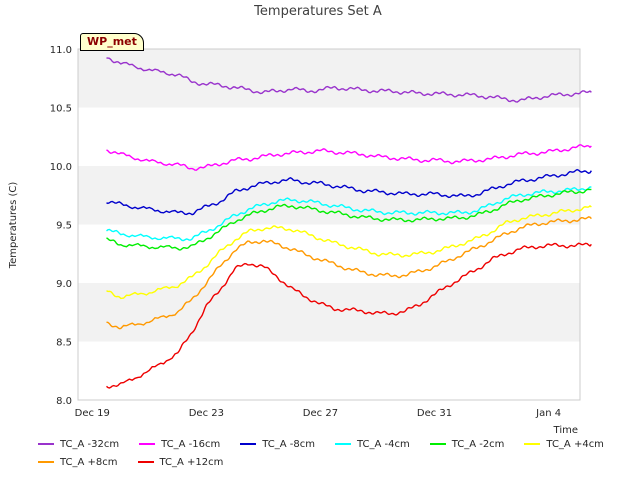 Image resolution: width=640 pixels, height=480 pixels. I want to click on y-axis-label: Temperatures (C), so click(13, 226).